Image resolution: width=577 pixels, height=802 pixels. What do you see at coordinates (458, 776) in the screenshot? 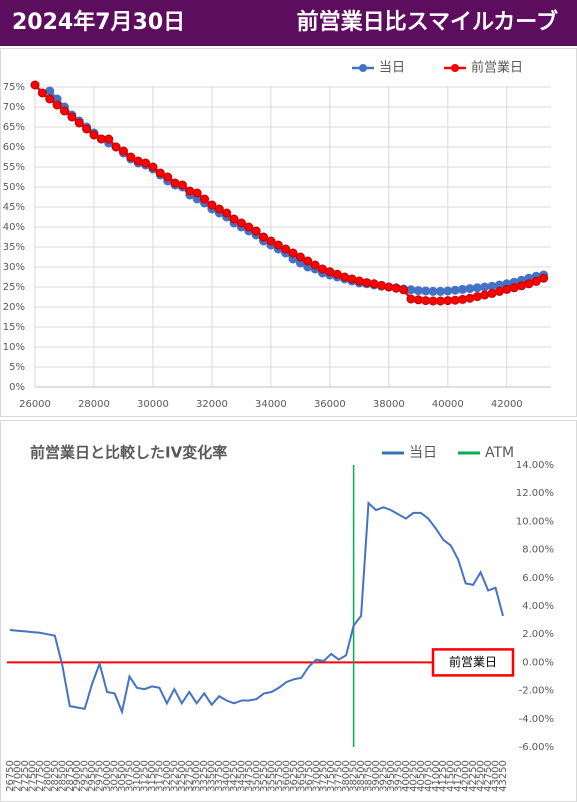
I see `x-tick-label: 41750` at bounding box center [458, 776].